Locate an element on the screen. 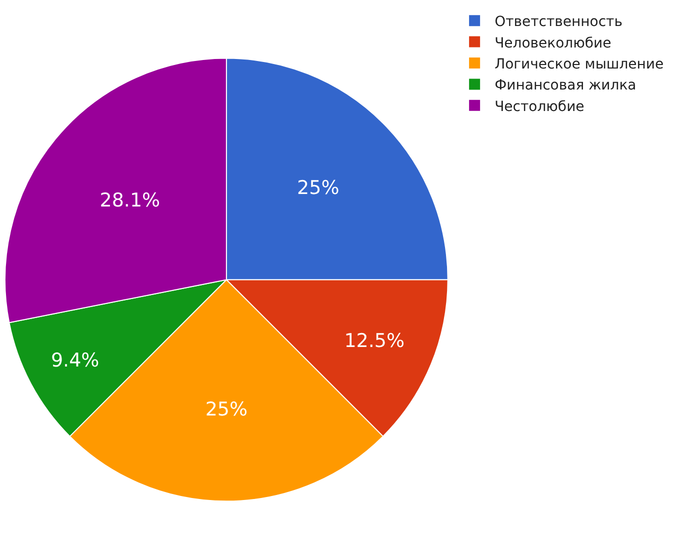 Image resolution: width=681 pixels, height=554 pixels. legend-label: Честолюбие is located at coordinates (539, 106).